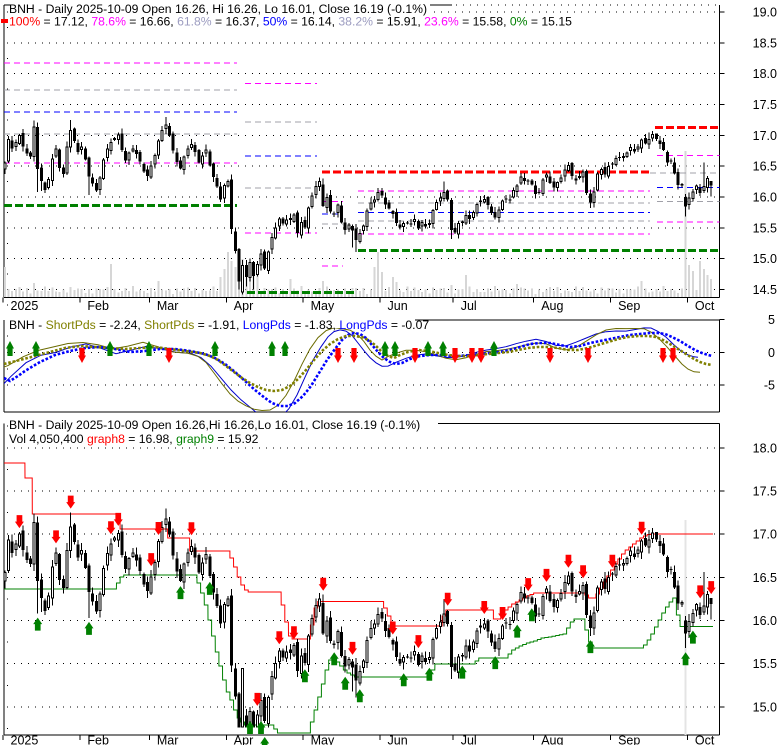  What do you see at coordinates (765, 43) in the screenshot?
I see `svg-text: 18.5` at bounding box center [765, 43].